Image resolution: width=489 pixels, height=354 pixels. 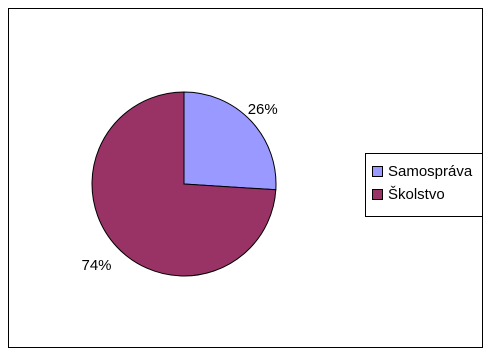 I want to click on legend-label-skolstvo: Školstvo, so click(x=416, y=194).